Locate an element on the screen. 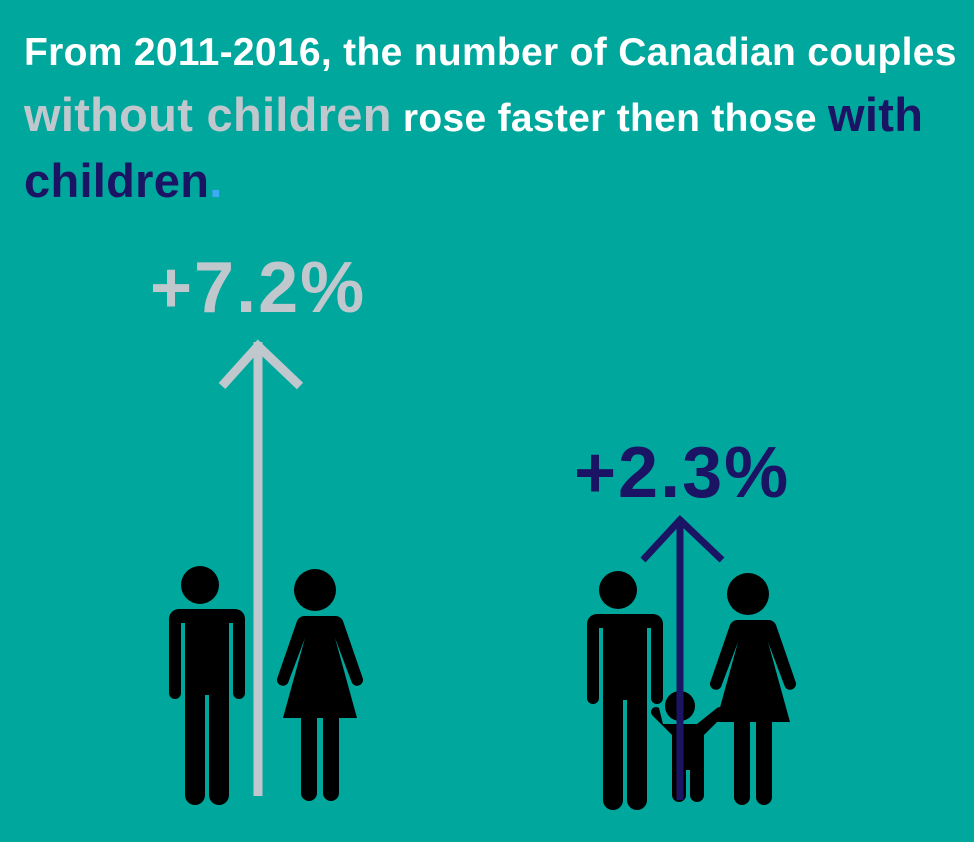 The image size is (974, 842). stat-with-children: +2.3% is located at coordinates (682, 473).